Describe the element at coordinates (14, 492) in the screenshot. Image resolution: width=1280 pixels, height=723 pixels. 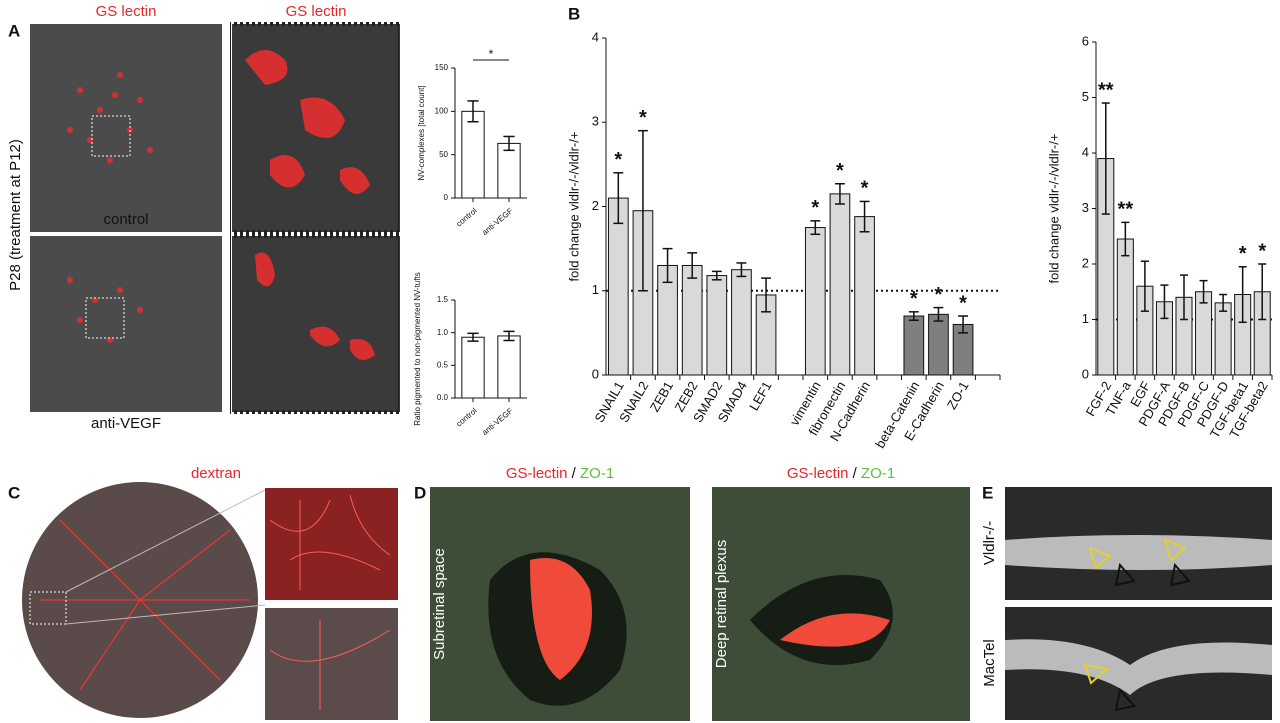
I see `panel-label: C` at that location.